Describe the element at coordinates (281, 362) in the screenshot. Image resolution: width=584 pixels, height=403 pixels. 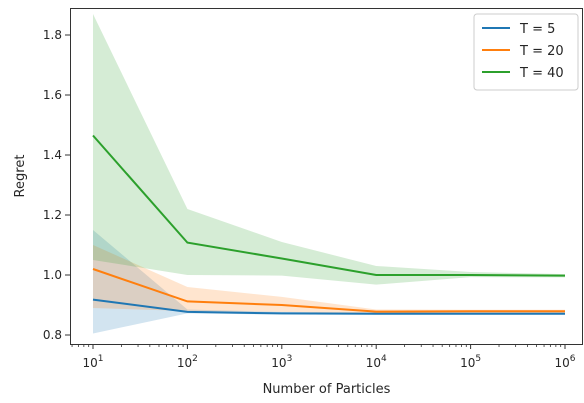
I see `x-tick-label: 10³` at that location.